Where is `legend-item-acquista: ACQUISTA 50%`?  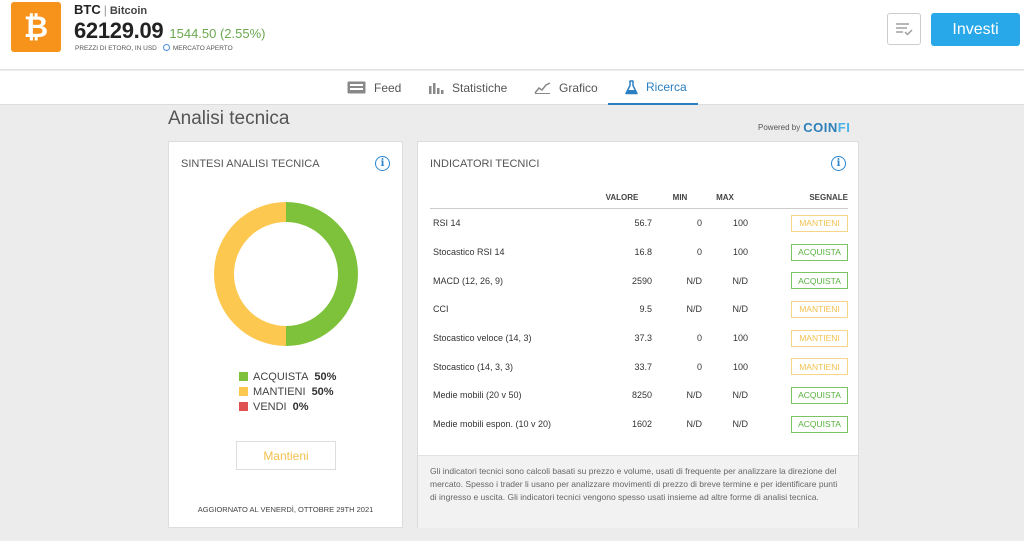
legend-item-acquista: ACQUISTA 50% is located at coordinates (287, 376).